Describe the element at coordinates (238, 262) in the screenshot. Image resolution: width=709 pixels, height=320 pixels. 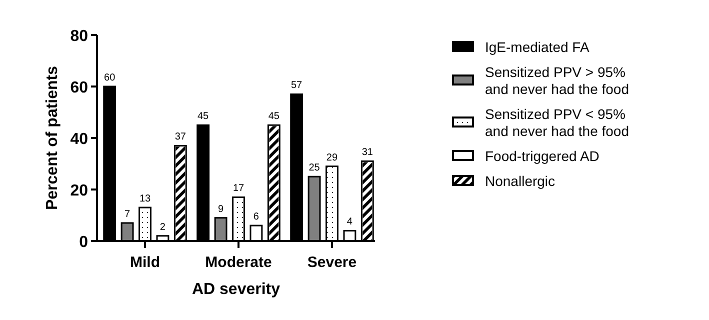
I see `x-tick-label: Moderate` at that location.